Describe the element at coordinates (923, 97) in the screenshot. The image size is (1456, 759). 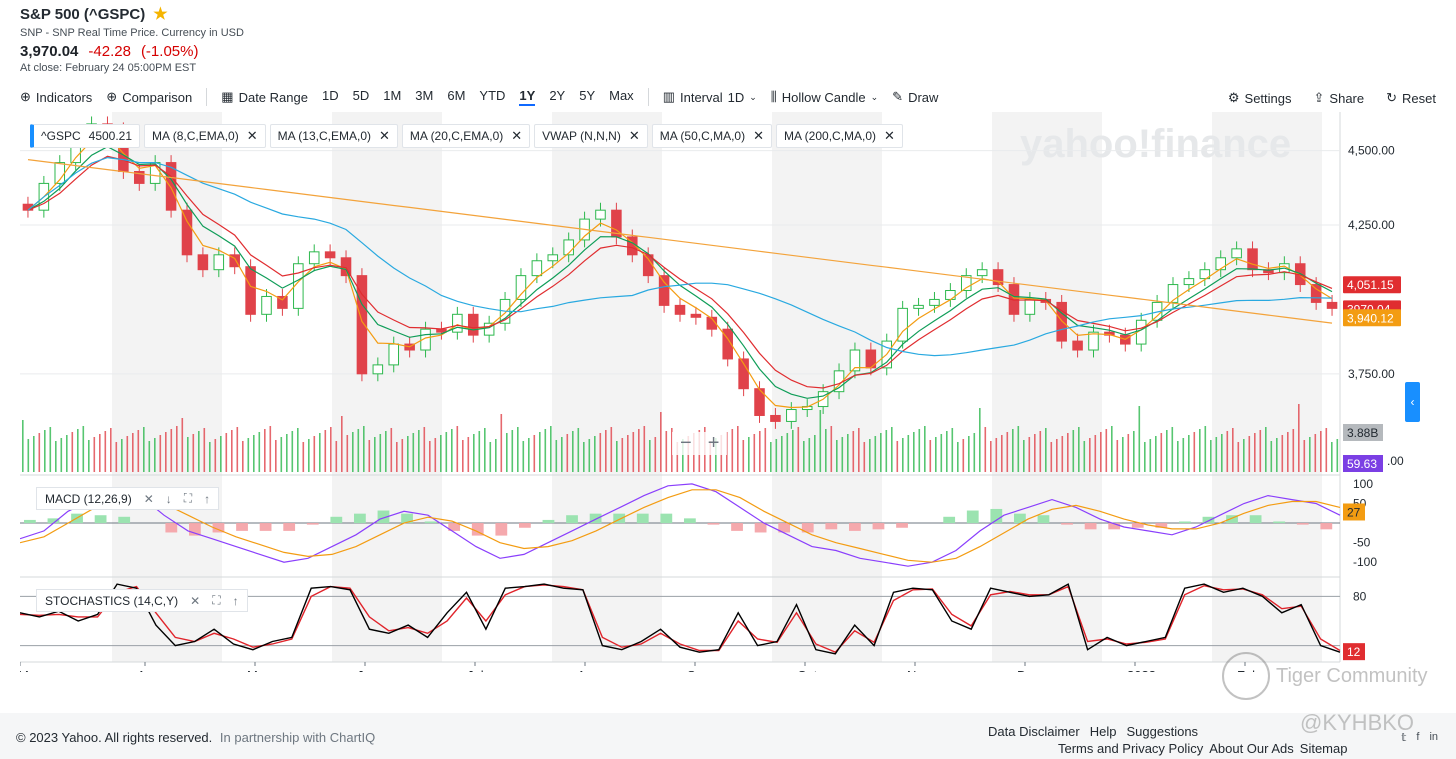
I see `draw-label: Draw` at that location.